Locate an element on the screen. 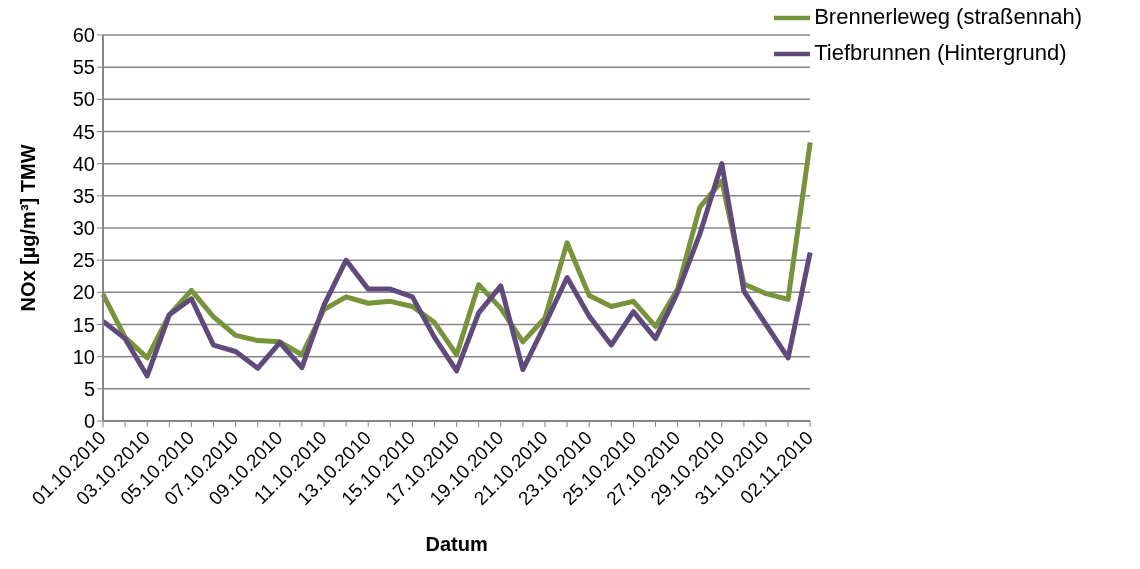 The height and width of the screenshot is (569, 1140). legend-label: Brennerleweg (straßennah) is located at coordinates (948, 16).